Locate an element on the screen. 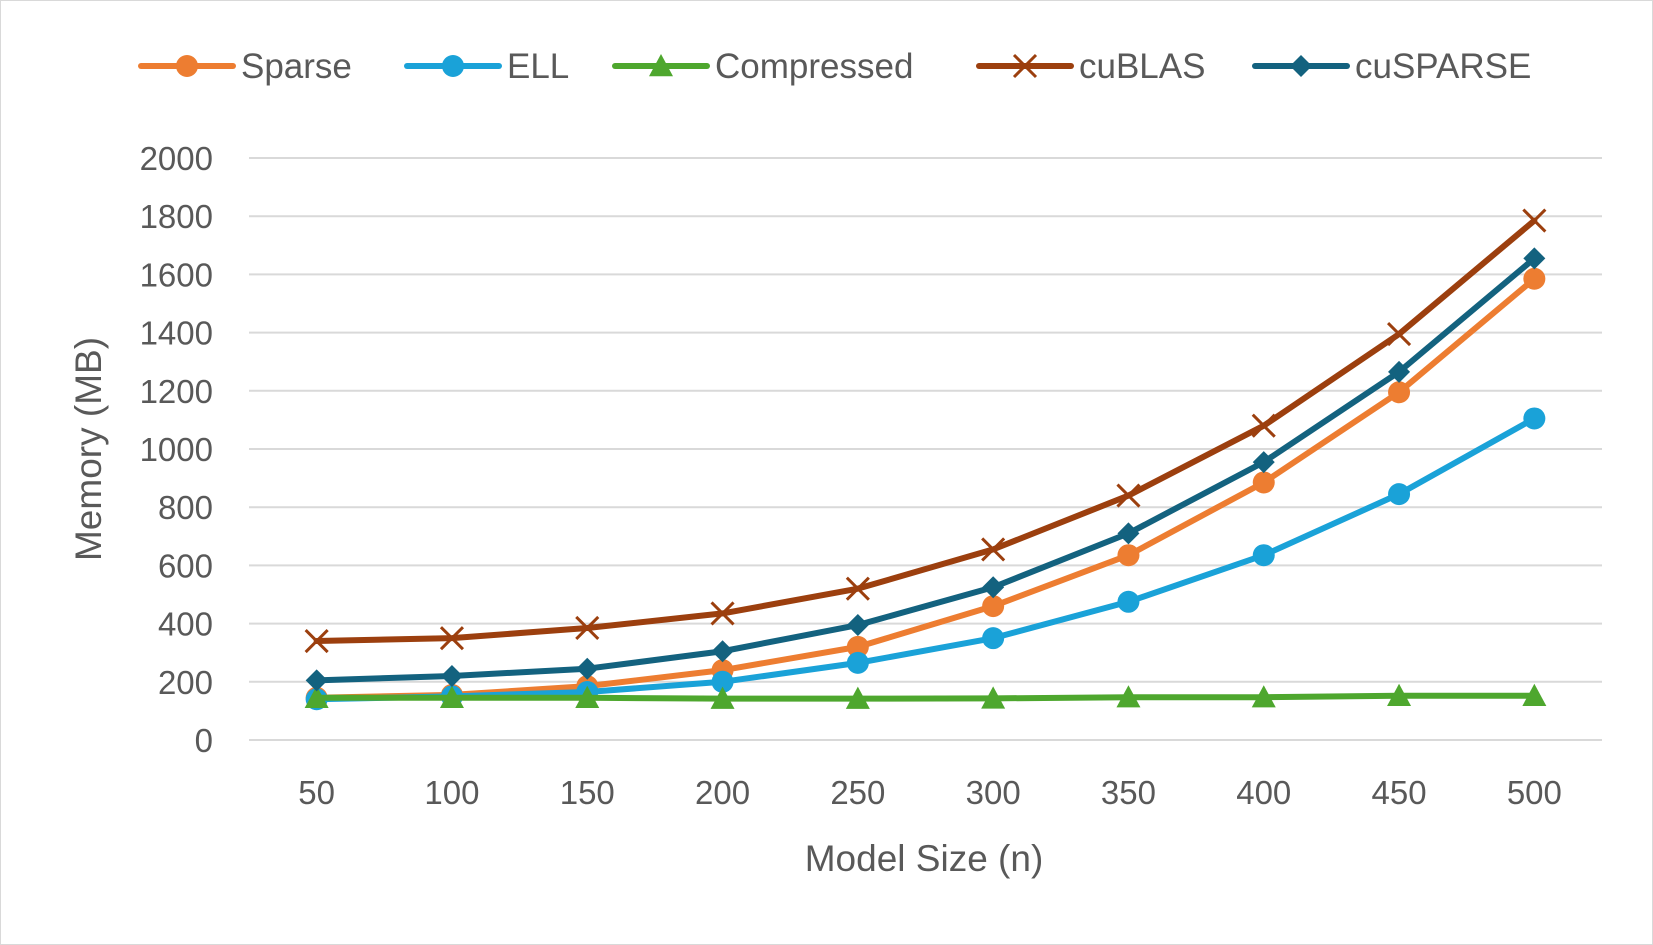 This screenshot has width=1653, height=945. legend-item-ell: ELL is located at coordinates (486, 66).